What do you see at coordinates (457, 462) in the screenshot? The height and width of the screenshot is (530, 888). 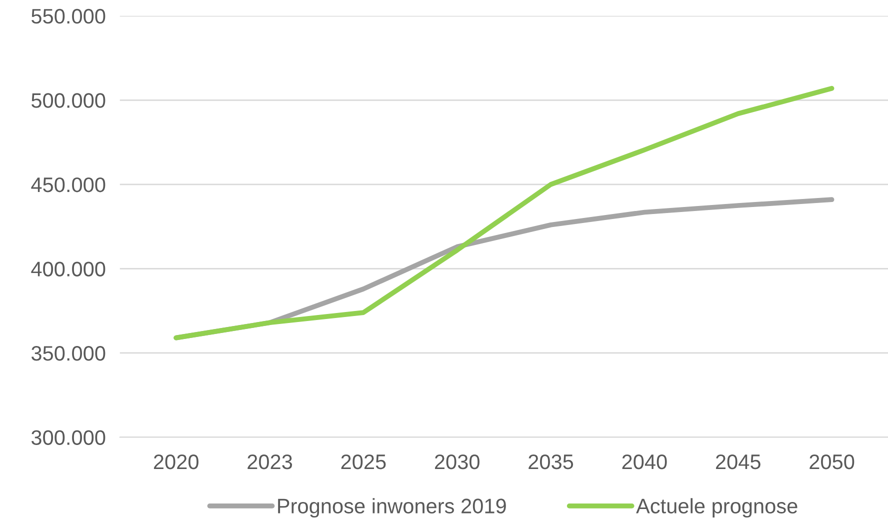 I see `x-tick-label: 2030` at bounding box center [457, 462].